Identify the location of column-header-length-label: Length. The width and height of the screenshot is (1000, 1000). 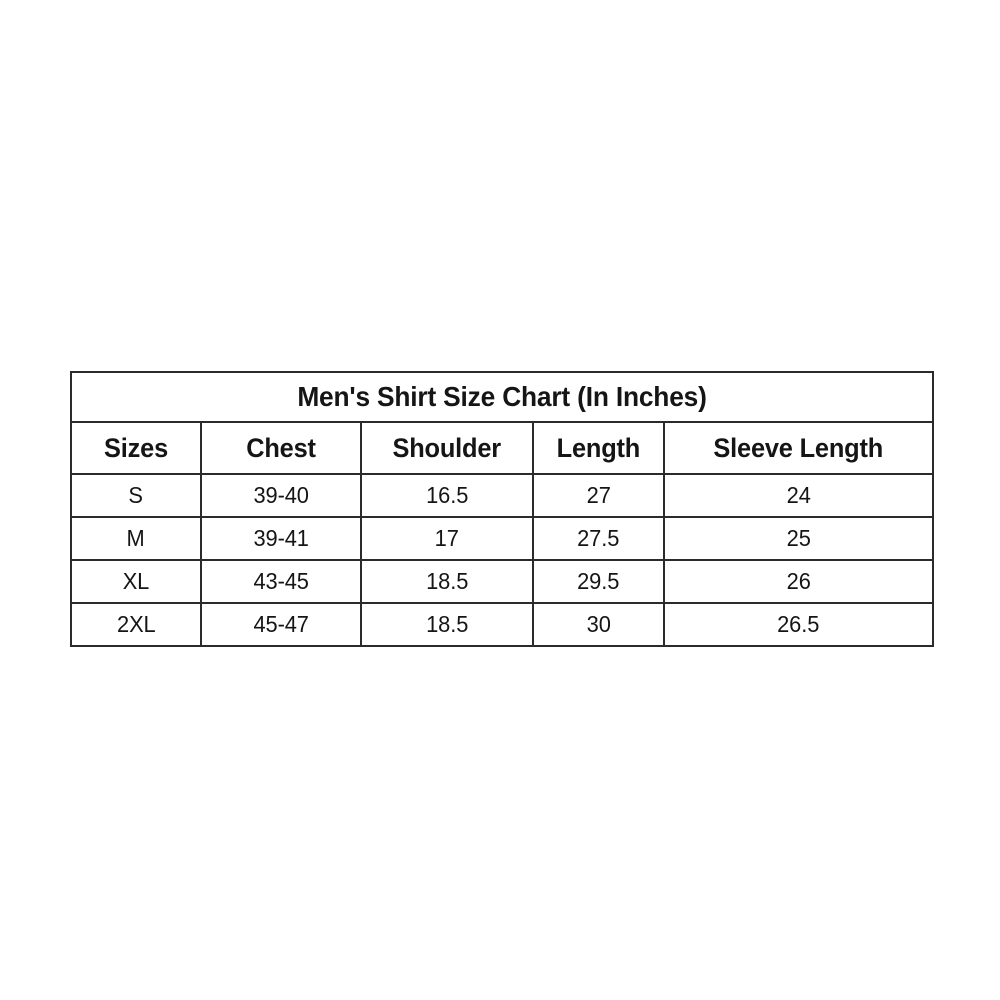
(598, 447).